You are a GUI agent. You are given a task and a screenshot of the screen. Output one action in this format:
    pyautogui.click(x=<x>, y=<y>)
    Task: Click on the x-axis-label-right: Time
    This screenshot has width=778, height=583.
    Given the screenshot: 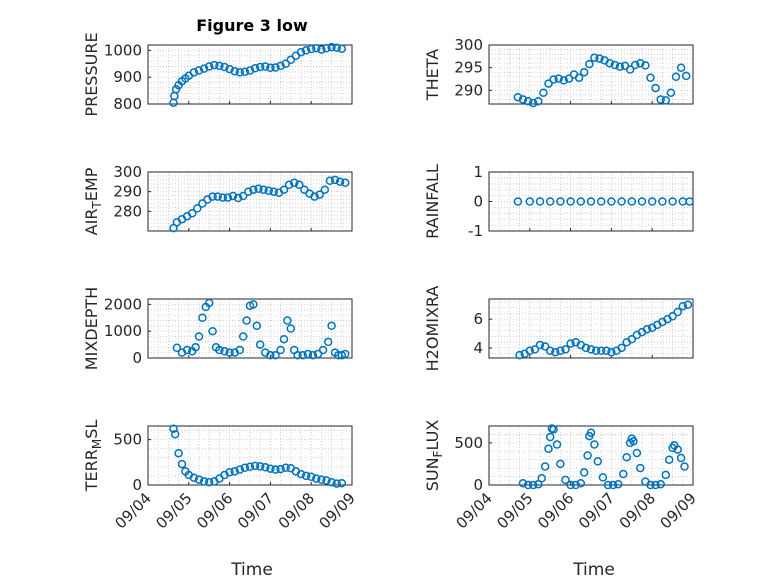 What is the action you would take?
    pyautogui.click(x=593, y=570)
    